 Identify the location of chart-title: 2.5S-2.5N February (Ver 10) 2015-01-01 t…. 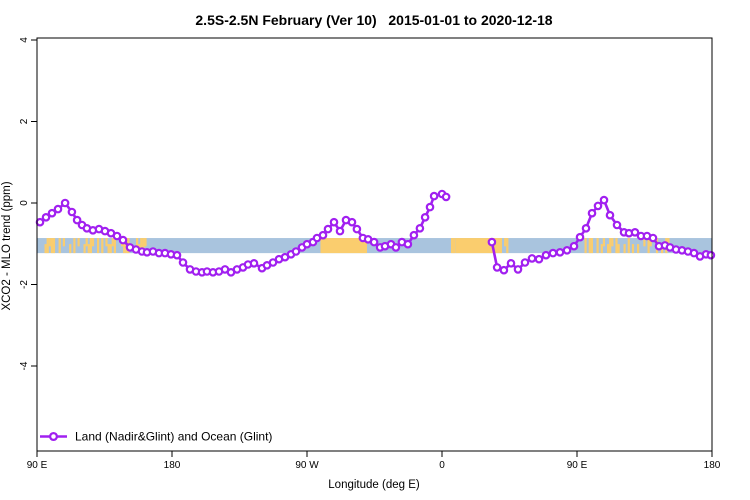
(373, 20).